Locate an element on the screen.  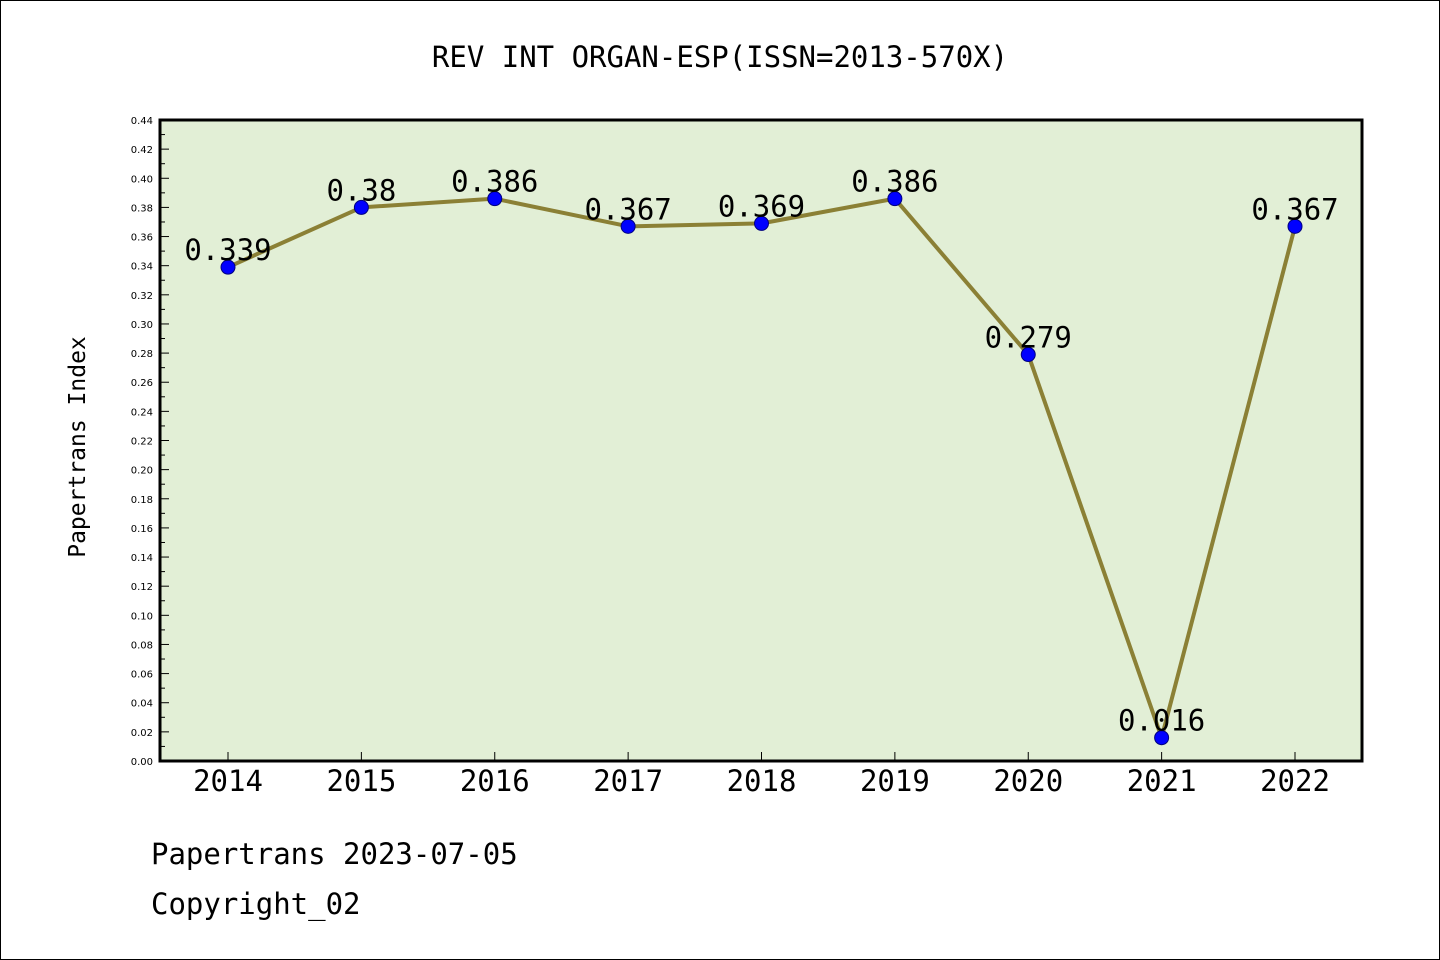
y-tick-label: 0.42 is located at coordinates (142, 150).